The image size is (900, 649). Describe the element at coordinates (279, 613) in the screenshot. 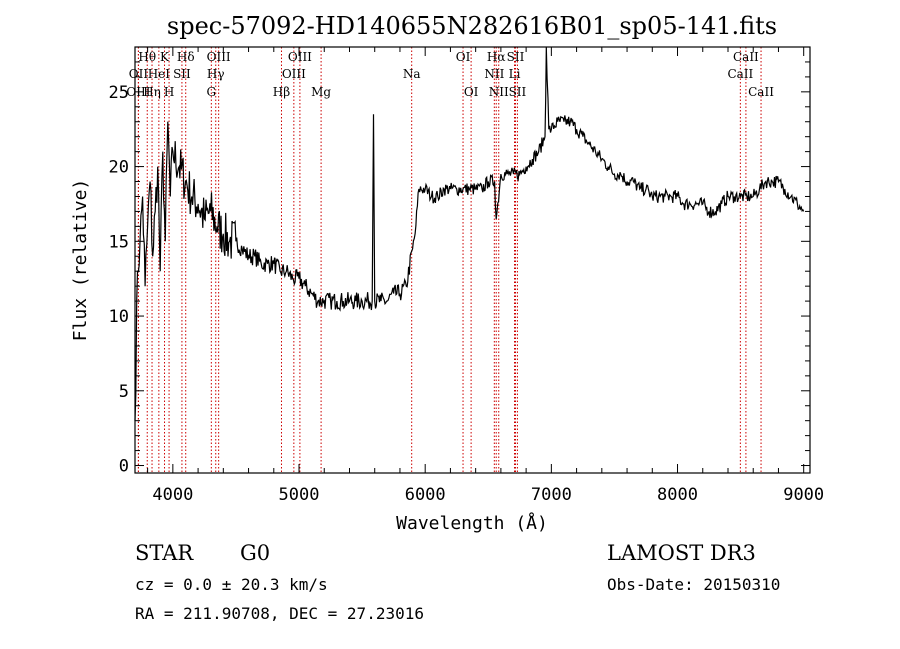

I see `coordinates-label: RA = 211.90708, DEC = 27.23016` at that location.